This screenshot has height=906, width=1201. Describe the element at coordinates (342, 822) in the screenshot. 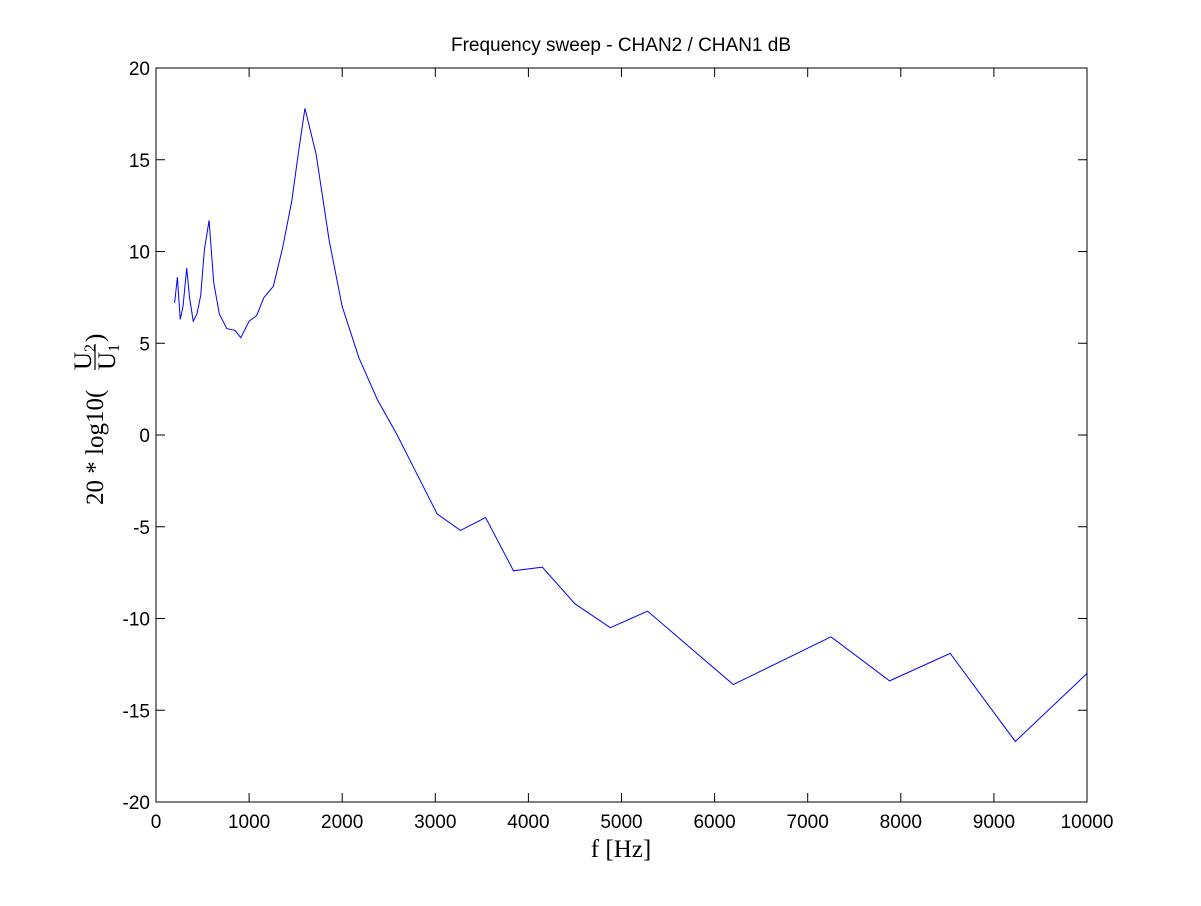

I see `x-tick-label: 2000` at that location.